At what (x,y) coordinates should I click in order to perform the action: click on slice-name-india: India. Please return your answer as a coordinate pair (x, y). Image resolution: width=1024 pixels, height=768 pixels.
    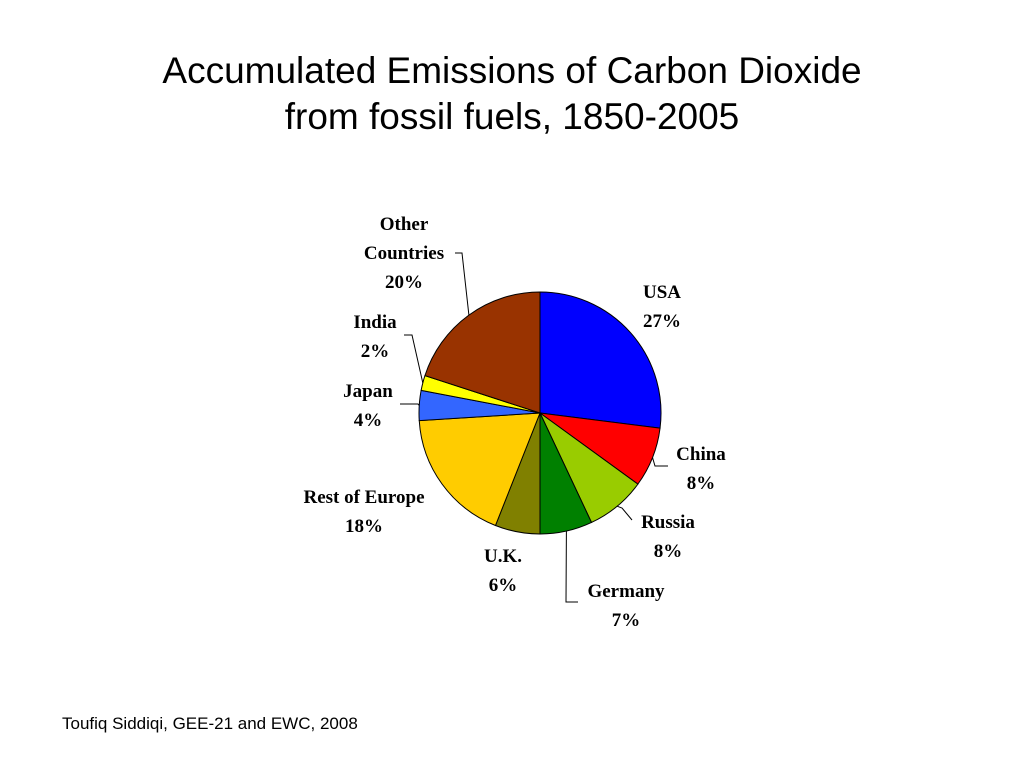
    Looking at the image, I should click on (375, 322).